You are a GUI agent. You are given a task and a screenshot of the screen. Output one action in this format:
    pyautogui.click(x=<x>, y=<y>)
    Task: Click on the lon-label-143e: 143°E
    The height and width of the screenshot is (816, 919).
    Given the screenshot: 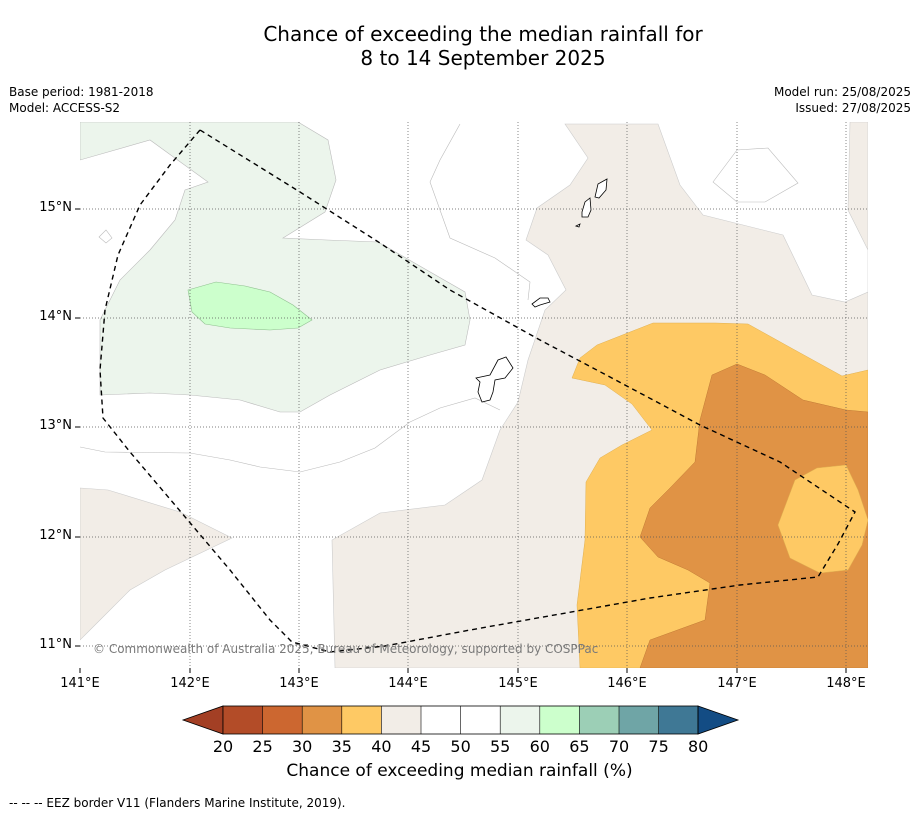 What is the action you would take?
    pyautogui.click(x=299, y=683)
    